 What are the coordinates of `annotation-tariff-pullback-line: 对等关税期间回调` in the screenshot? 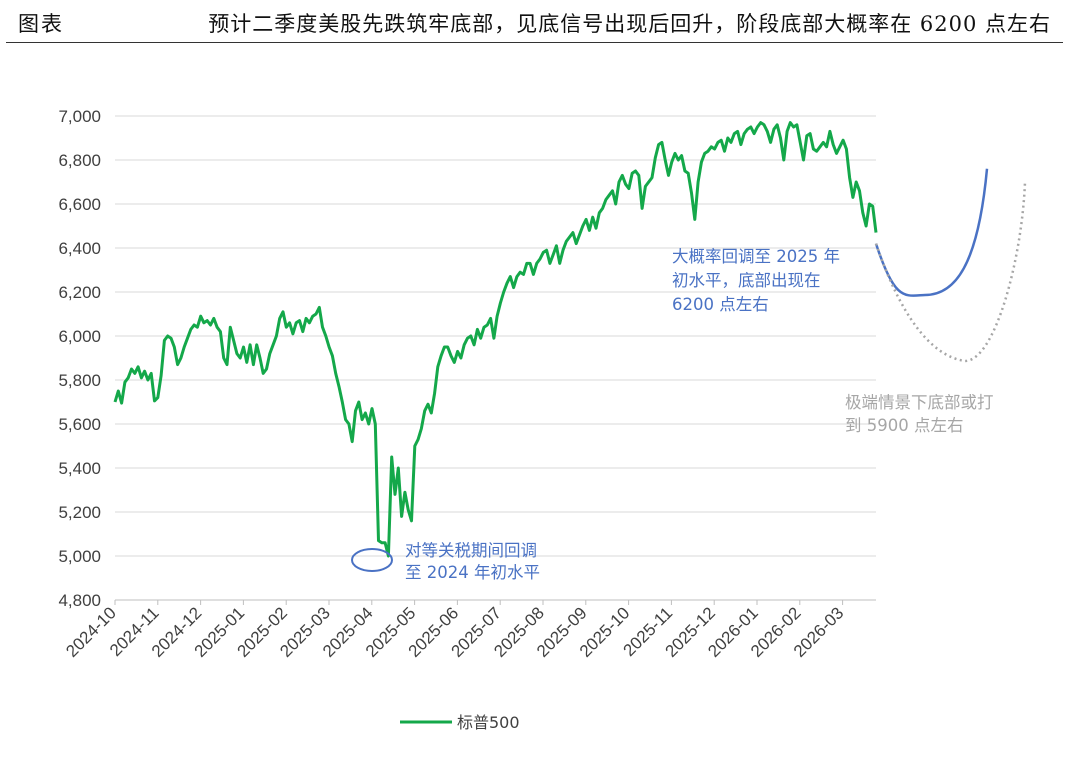 It's located at (471, 550).